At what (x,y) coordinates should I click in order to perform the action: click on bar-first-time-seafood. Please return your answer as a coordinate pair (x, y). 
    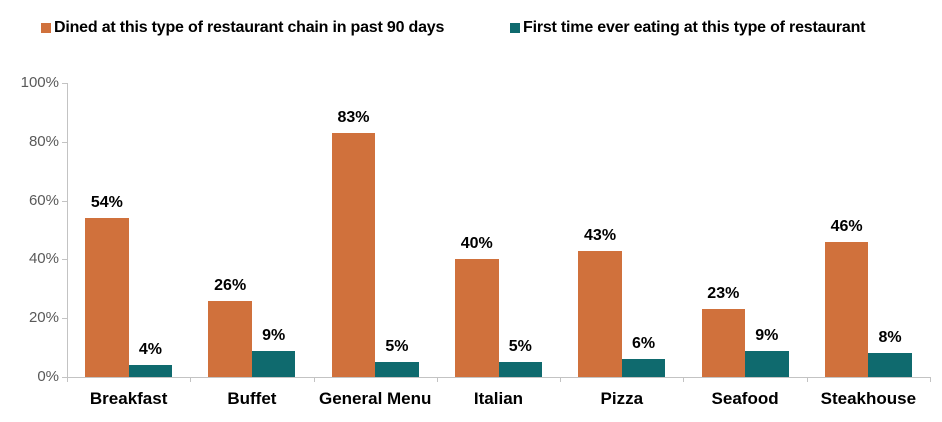
    Looking at the image, I should click on (767, 363).